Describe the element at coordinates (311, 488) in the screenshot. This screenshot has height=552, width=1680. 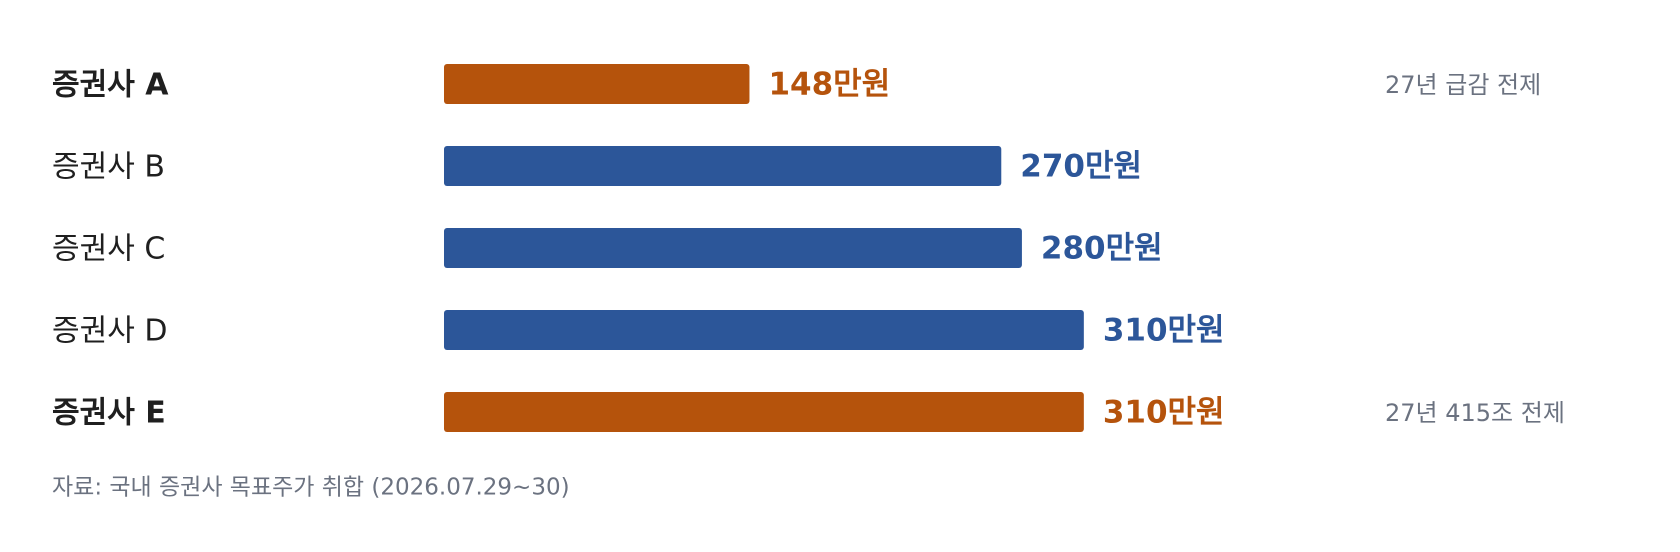
I see `source-note: 자료: 국내 증권사 목표주가 취합 (2026.07.29~30)` at that location.